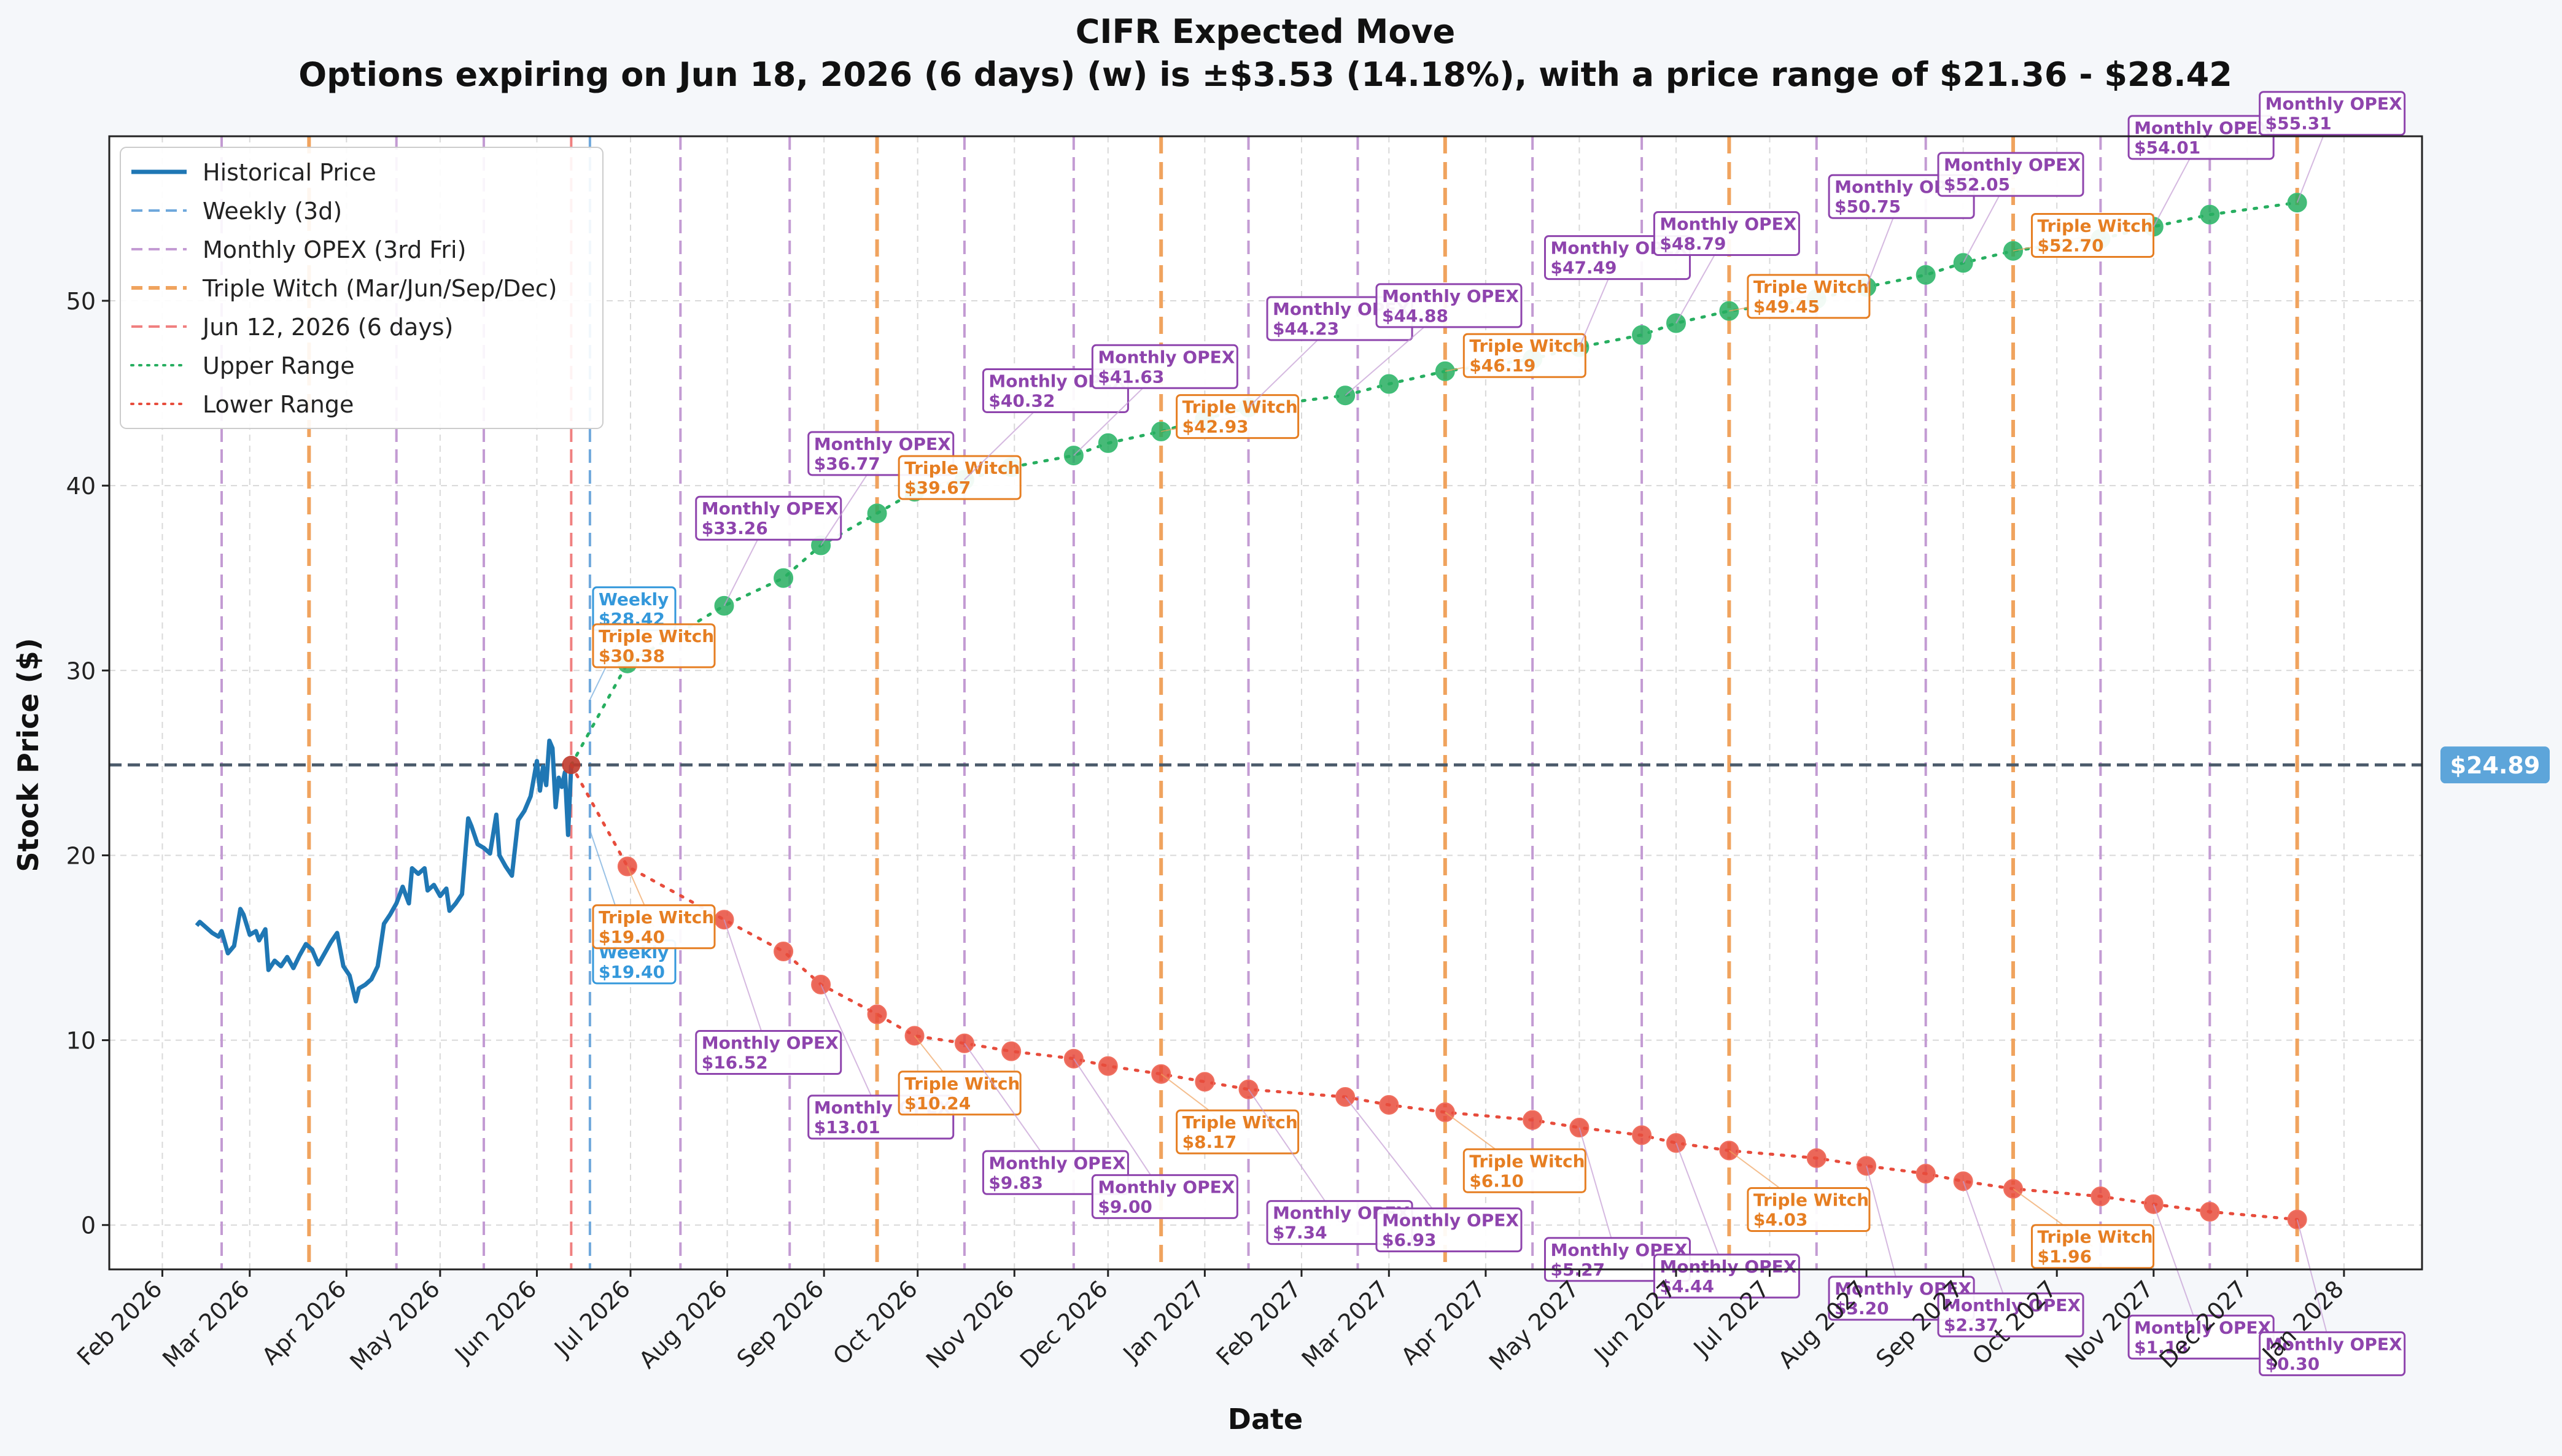 The height and width of the screenshot is (1456, 2562). Describe the element at coordinates (334, 249) in the screenshot. I see `legend-label: Monthly OPEX (3rd Fri)` at that location.